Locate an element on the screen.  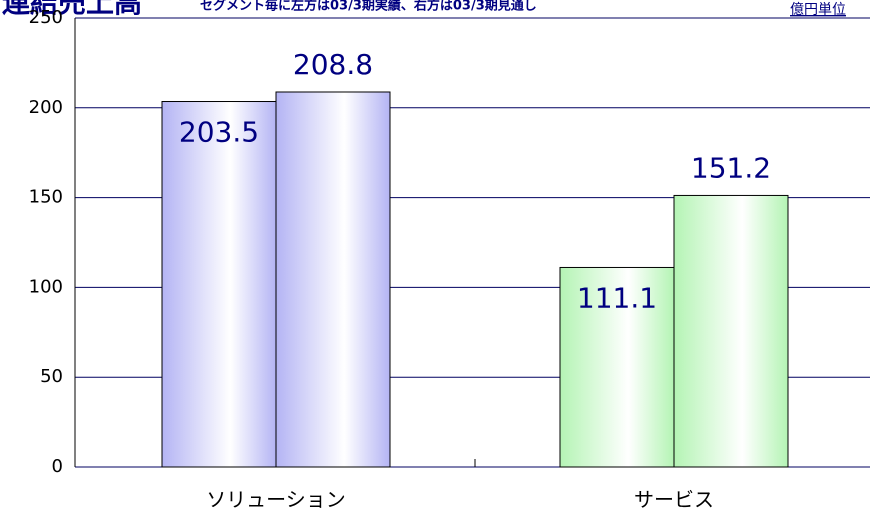
chart-subtitle: セグメント毎に左方は03/3期実績、右方は03/3期見通し is located at coordinates (368, 7).